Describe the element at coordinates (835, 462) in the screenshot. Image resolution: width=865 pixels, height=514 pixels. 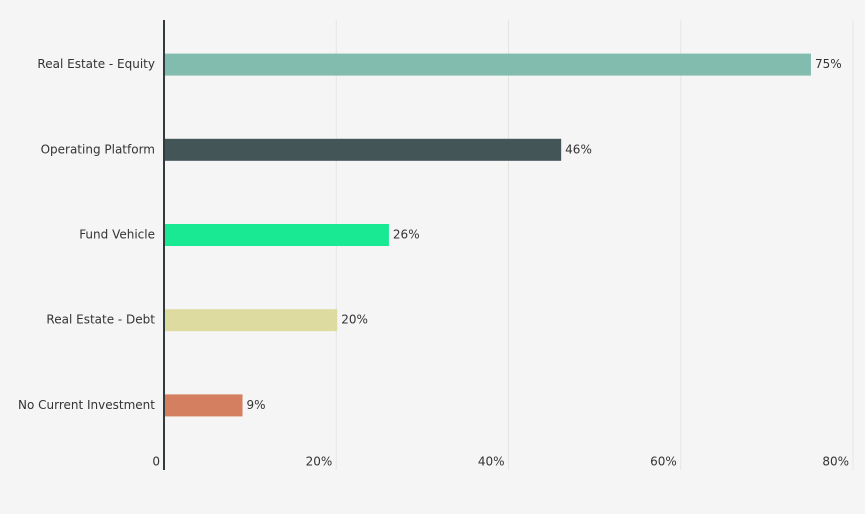
I see `x-tick-label: 80%` at that location.